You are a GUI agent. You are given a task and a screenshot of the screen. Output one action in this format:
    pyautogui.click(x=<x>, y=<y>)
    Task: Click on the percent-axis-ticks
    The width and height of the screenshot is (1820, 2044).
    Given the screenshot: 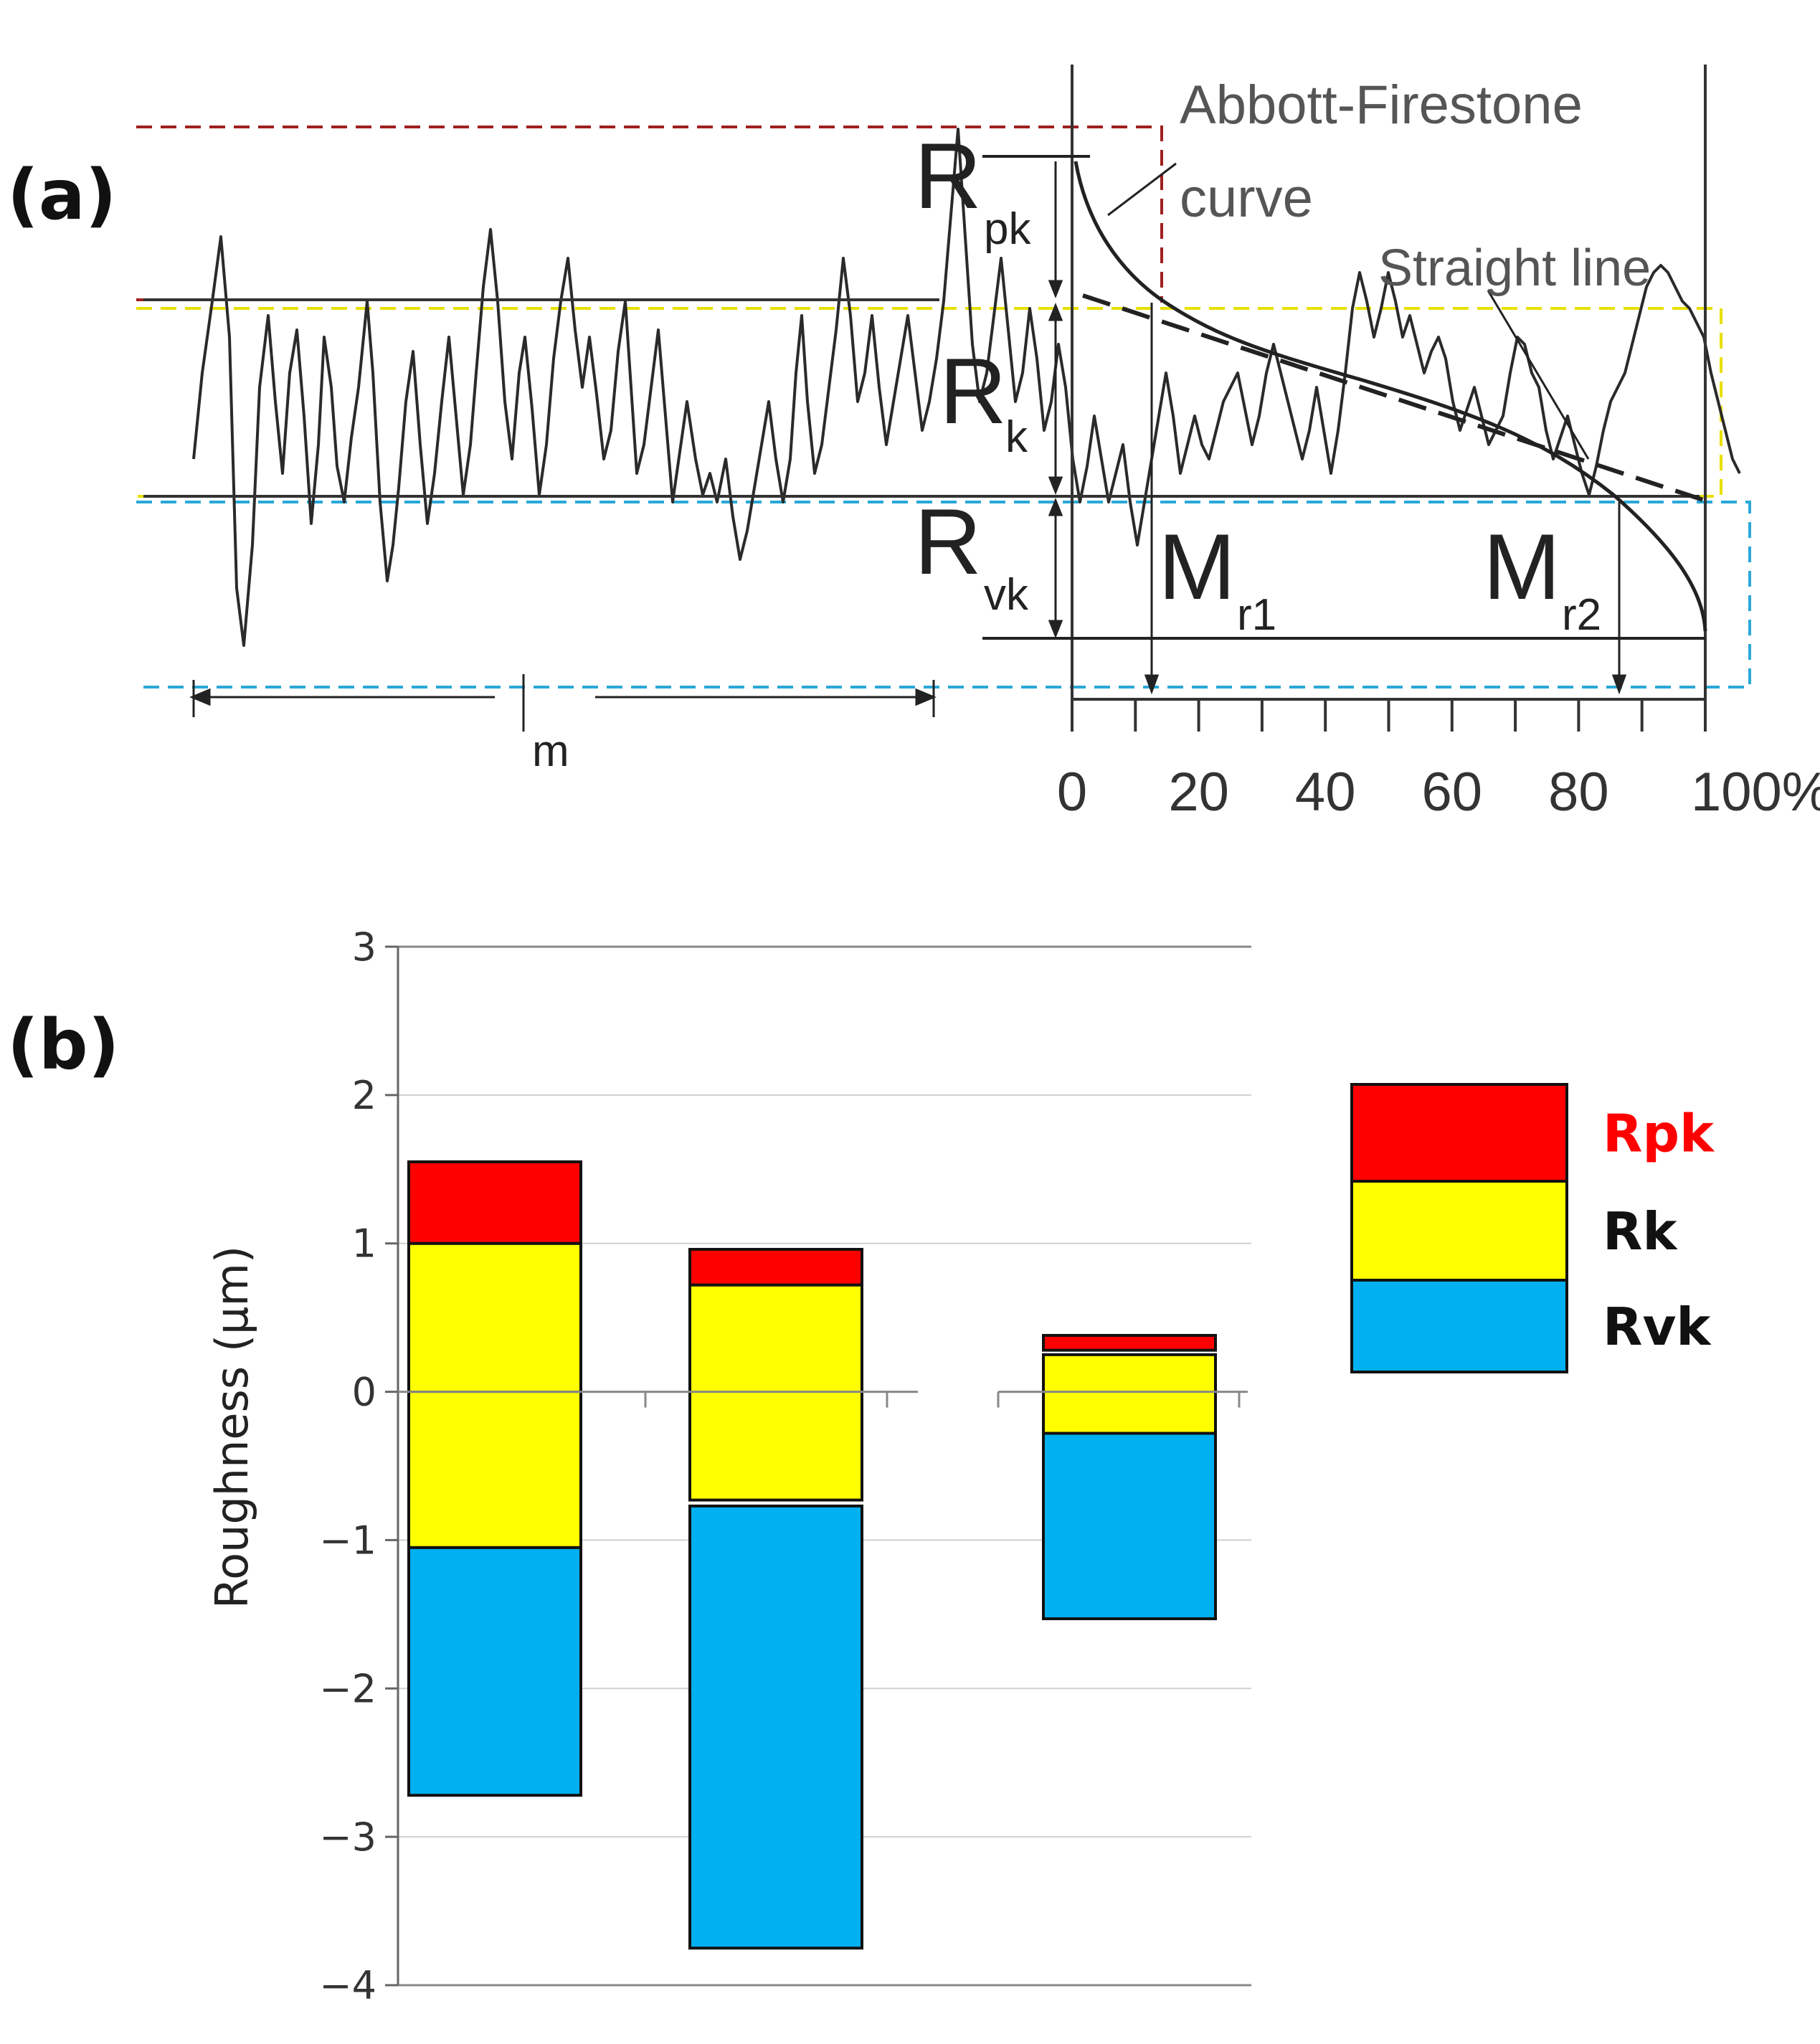 What is the action you would take?
    pyautogui.click(x=1389, y=715)
    